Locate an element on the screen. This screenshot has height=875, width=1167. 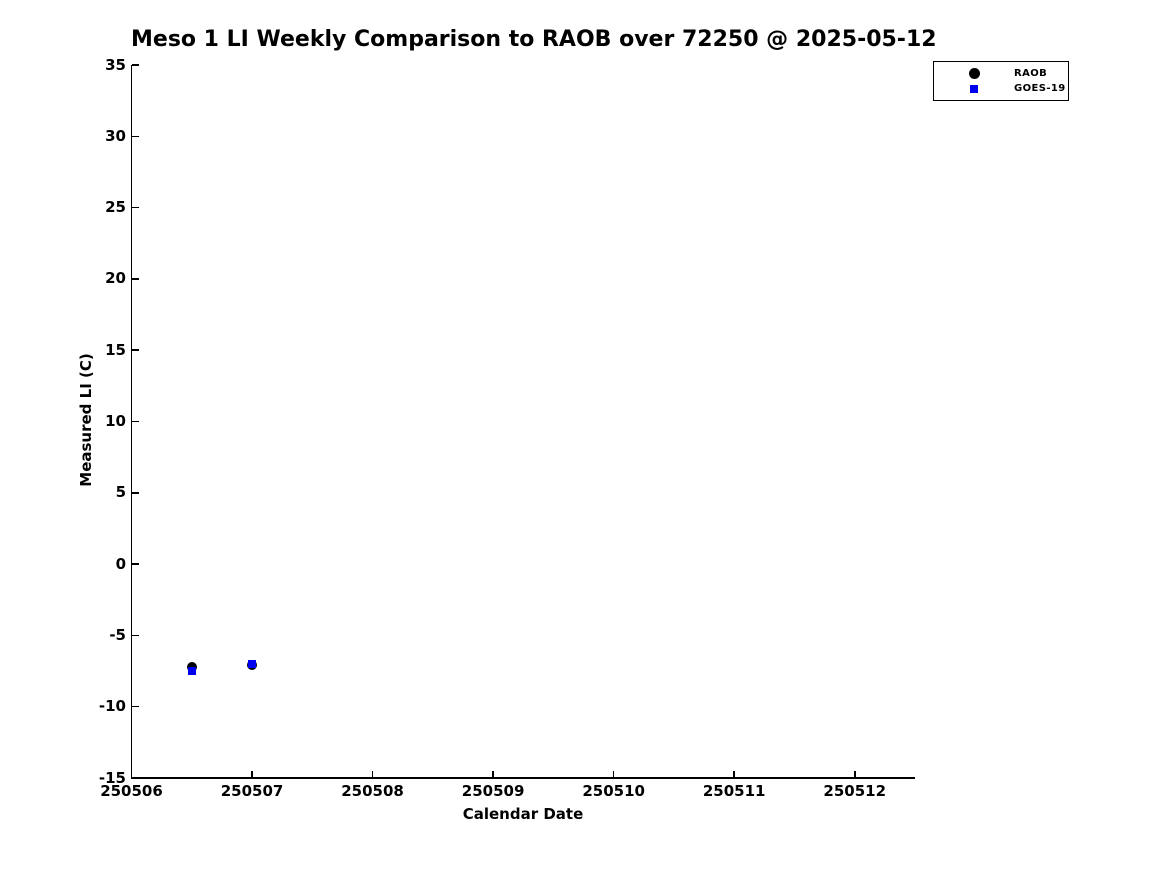
x-axis-label: Calendar Date is located at coordinates (523, 814).